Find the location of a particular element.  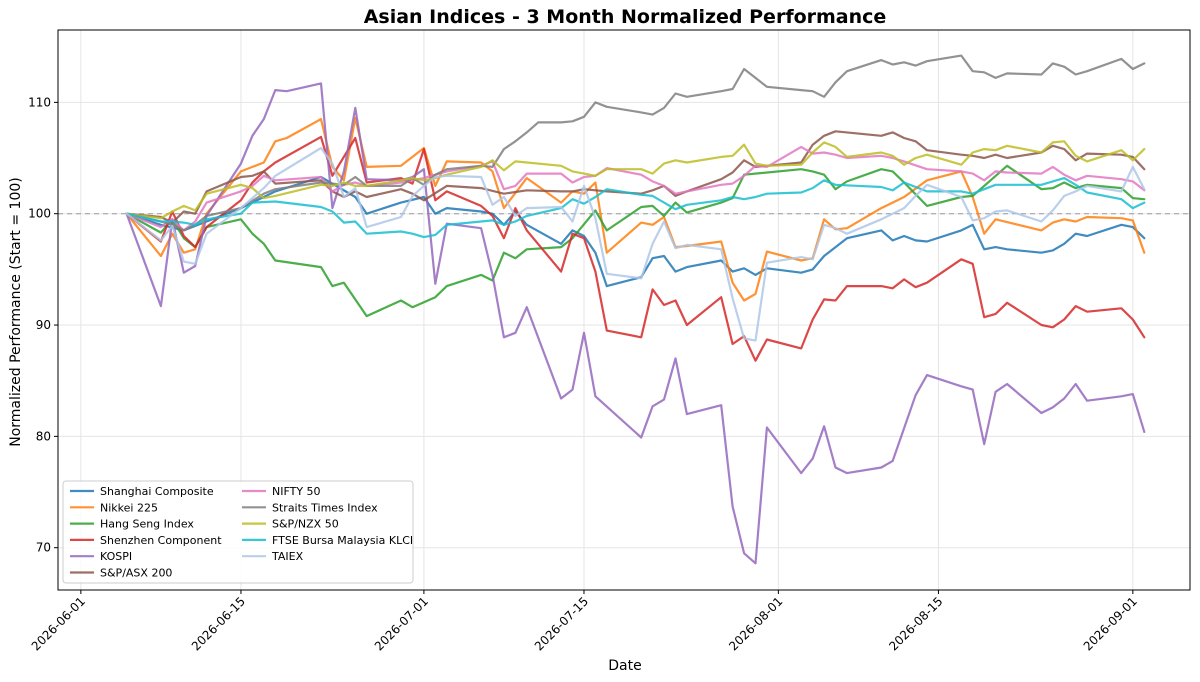

x-tick-label-2026-07-01: 2026-07-01 is located at coordinates (401, 623).